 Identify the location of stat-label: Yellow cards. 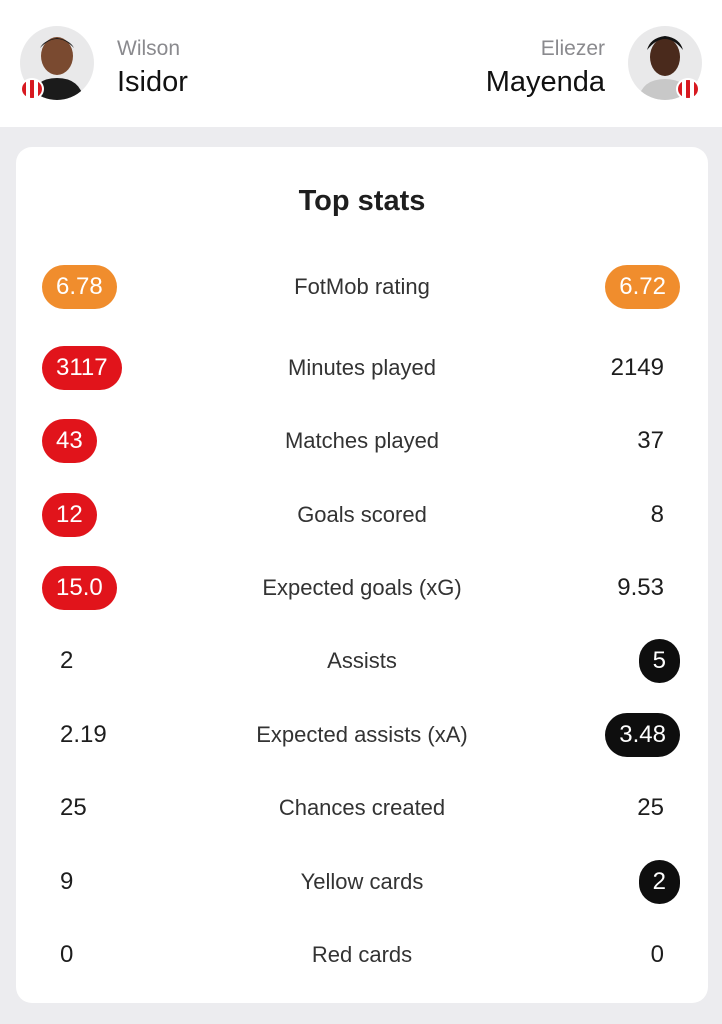
(362, 881).